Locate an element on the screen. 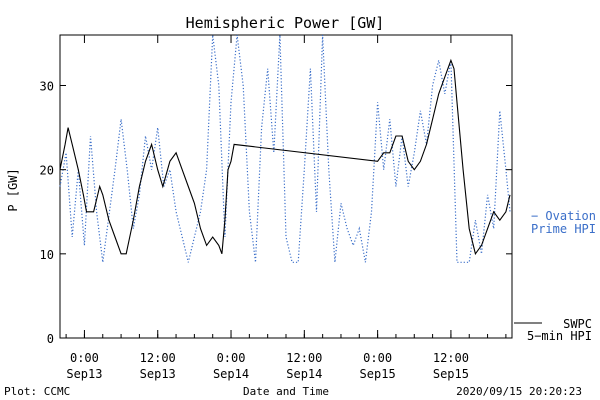  legend-swpc: SWPC 5−min HPI is located at coordinates (553, 330).